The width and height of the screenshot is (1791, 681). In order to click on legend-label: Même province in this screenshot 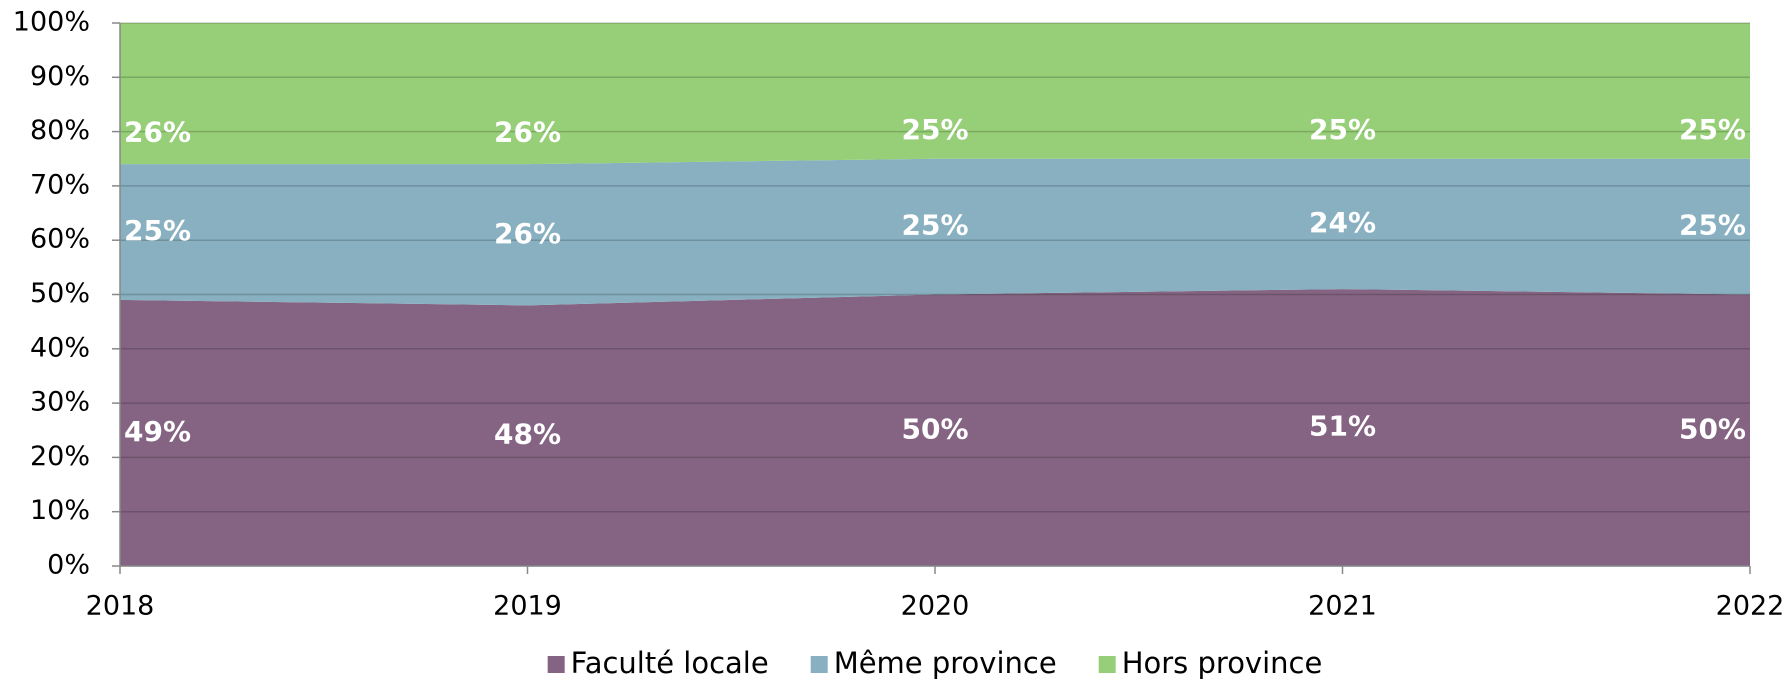, I will do `click(945, 663)`.